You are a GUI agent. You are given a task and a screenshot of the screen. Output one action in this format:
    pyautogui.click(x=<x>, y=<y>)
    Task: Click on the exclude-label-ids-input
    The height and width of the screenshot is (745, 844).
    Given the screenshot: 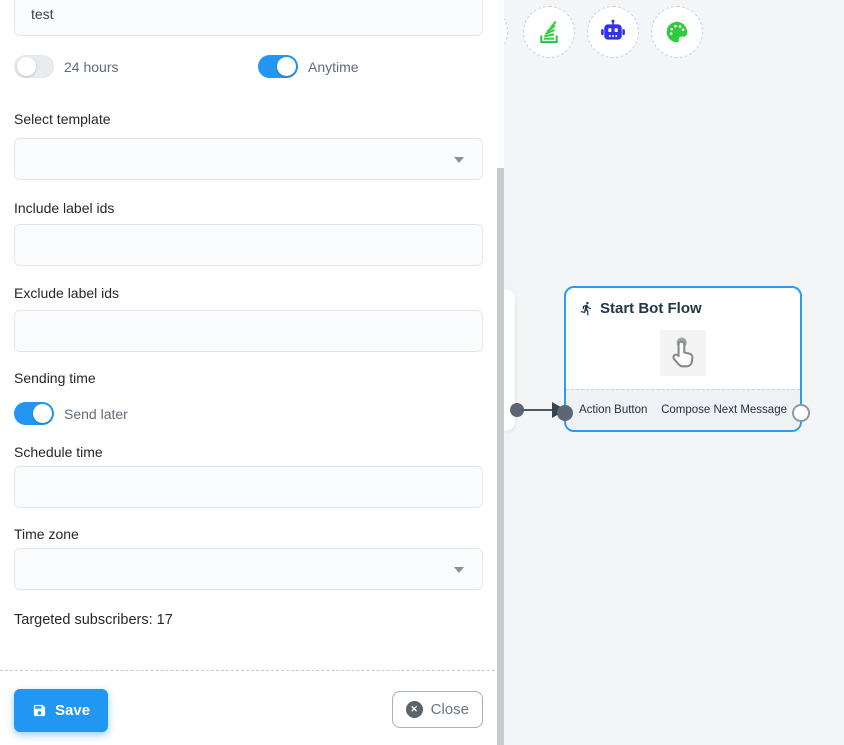 What is the action you would take?
    pyautogui.click(x=248, y=331)
    